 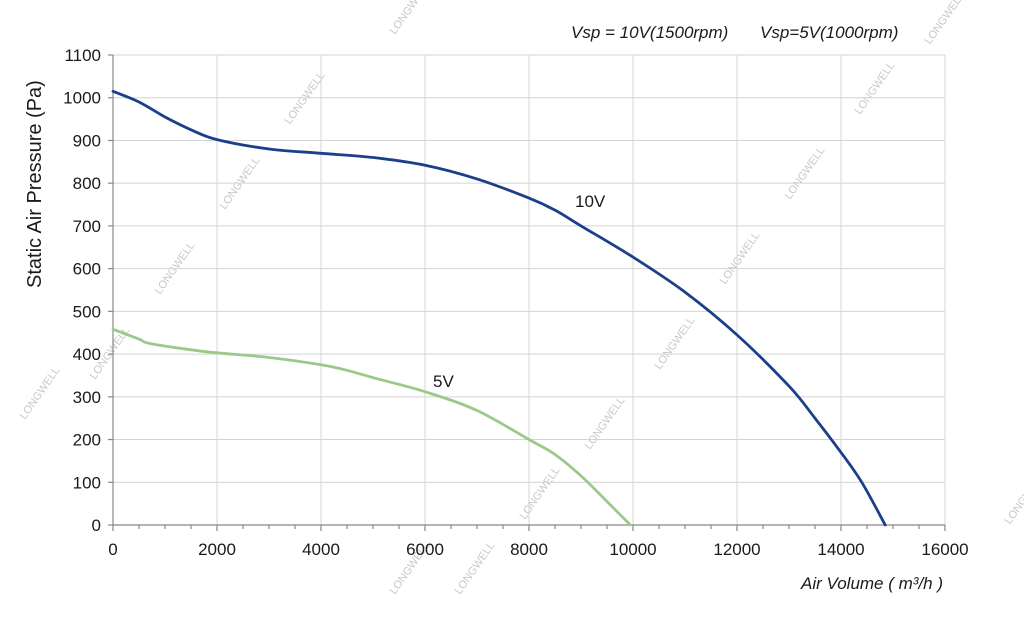 What do you see at coordinates (87, 311) in the screenshot?
I see `y-tick-label: 500` at bounding box center [87, 311].